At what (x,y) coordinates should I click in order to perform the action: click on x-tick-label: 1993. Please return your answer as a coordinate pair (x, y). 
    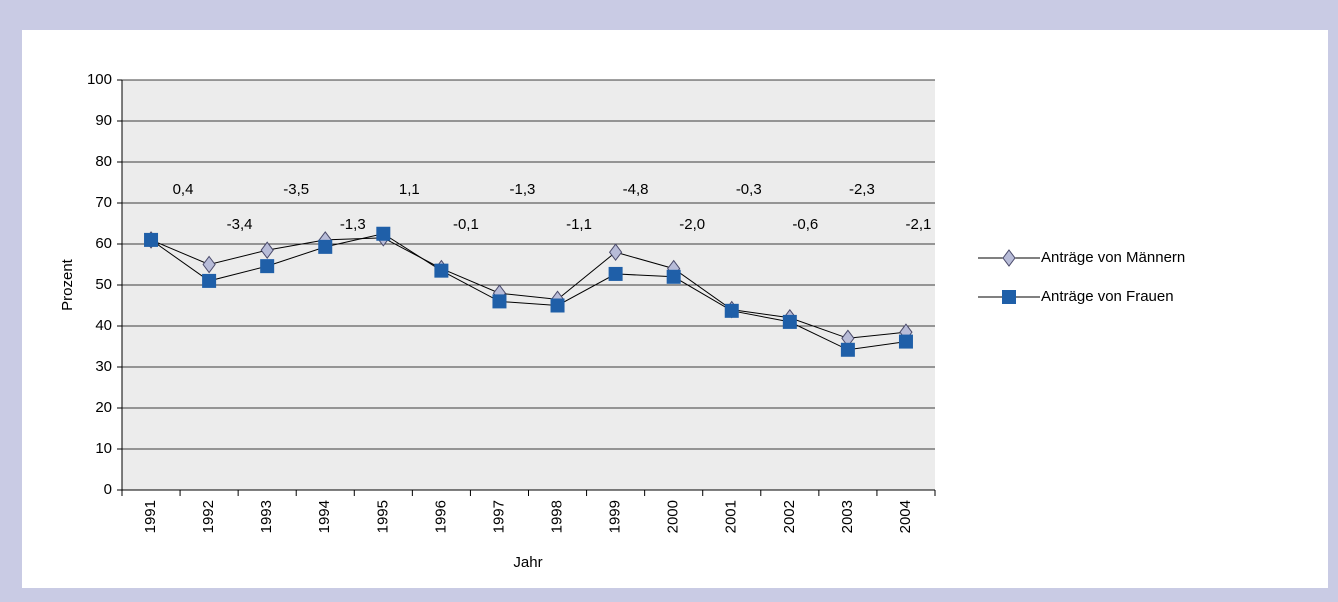
    Looking at the image, I should click on (266, 516).